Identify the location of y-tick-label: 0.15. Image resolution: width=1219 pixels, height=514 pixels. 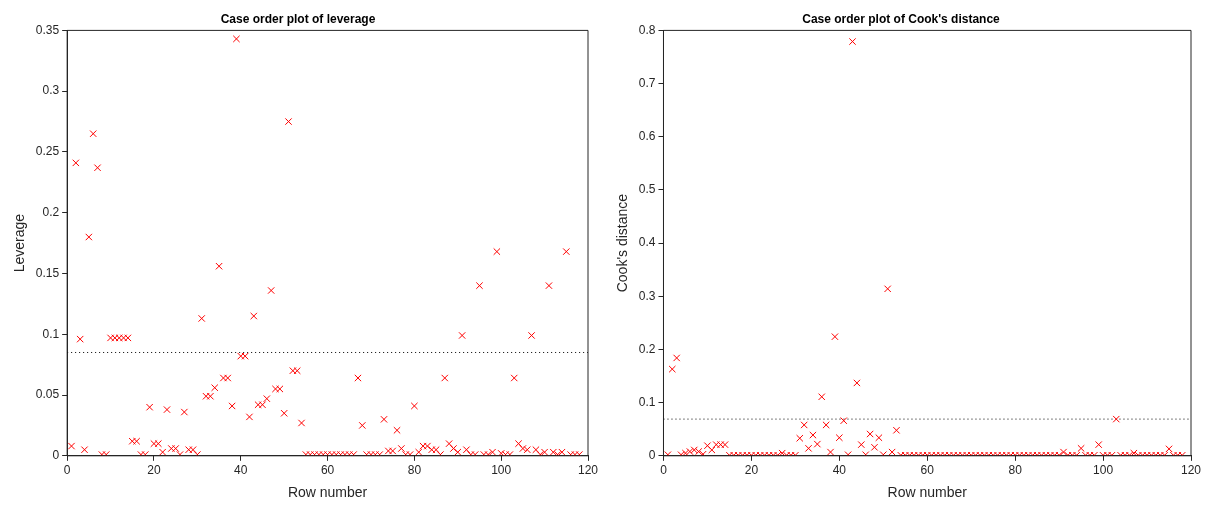
(47, 272).